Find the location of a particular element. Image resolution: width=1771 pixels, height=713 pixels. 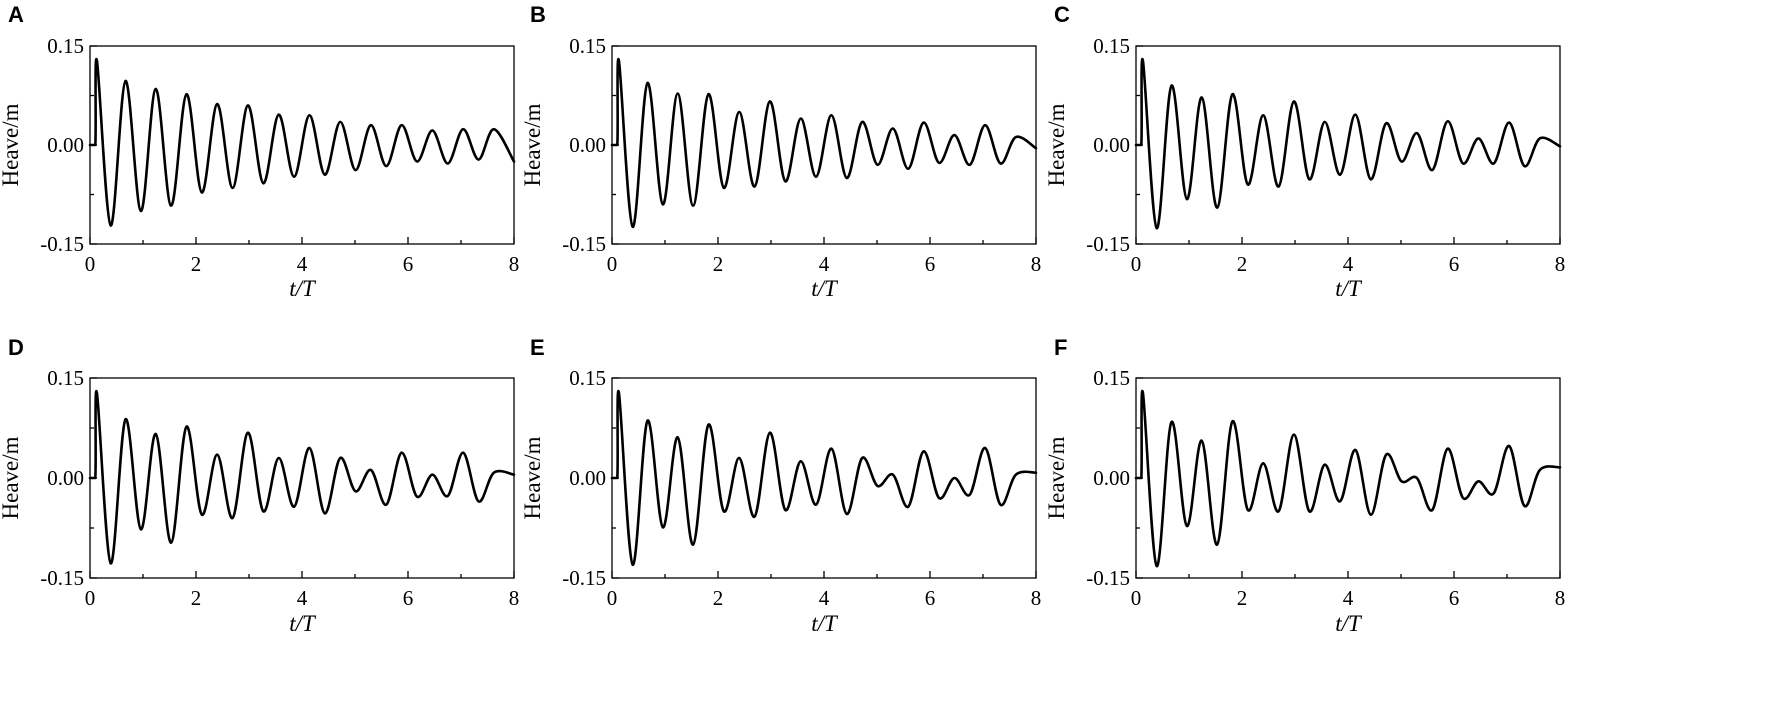

chart-panel-d: D 0 2 4 6 8 0.15 0.00 -0.15 Heave/m t/T is located at coordinates (259, 485).